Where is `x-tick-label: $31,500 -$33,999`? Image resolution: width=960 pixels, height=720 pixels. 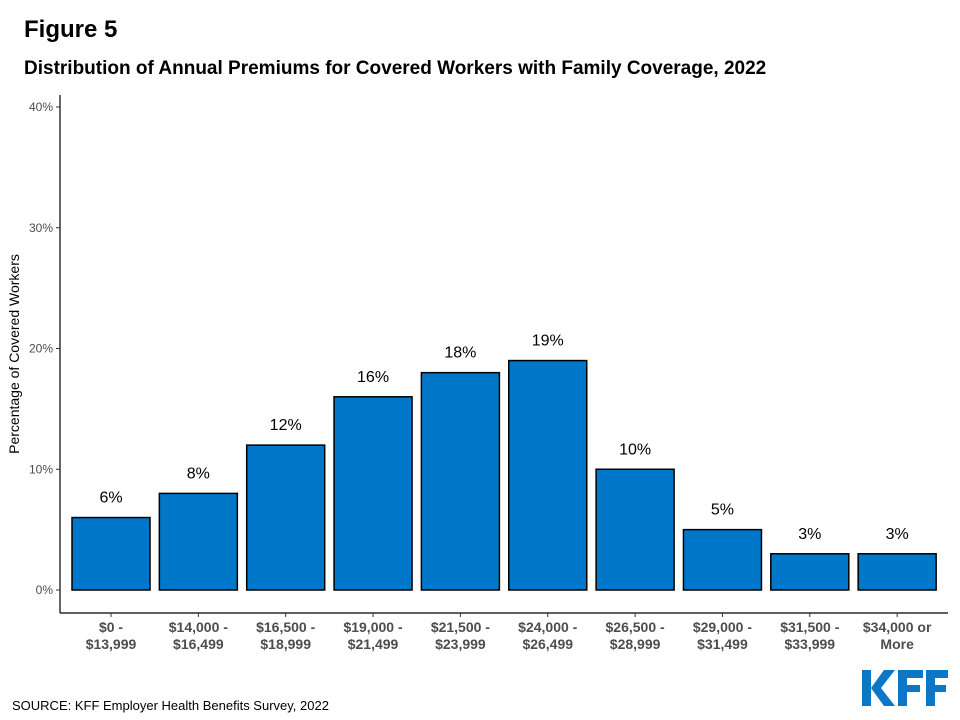 x-tick-label: $31,500 -$33,999 is located at coordinates (809, 635).